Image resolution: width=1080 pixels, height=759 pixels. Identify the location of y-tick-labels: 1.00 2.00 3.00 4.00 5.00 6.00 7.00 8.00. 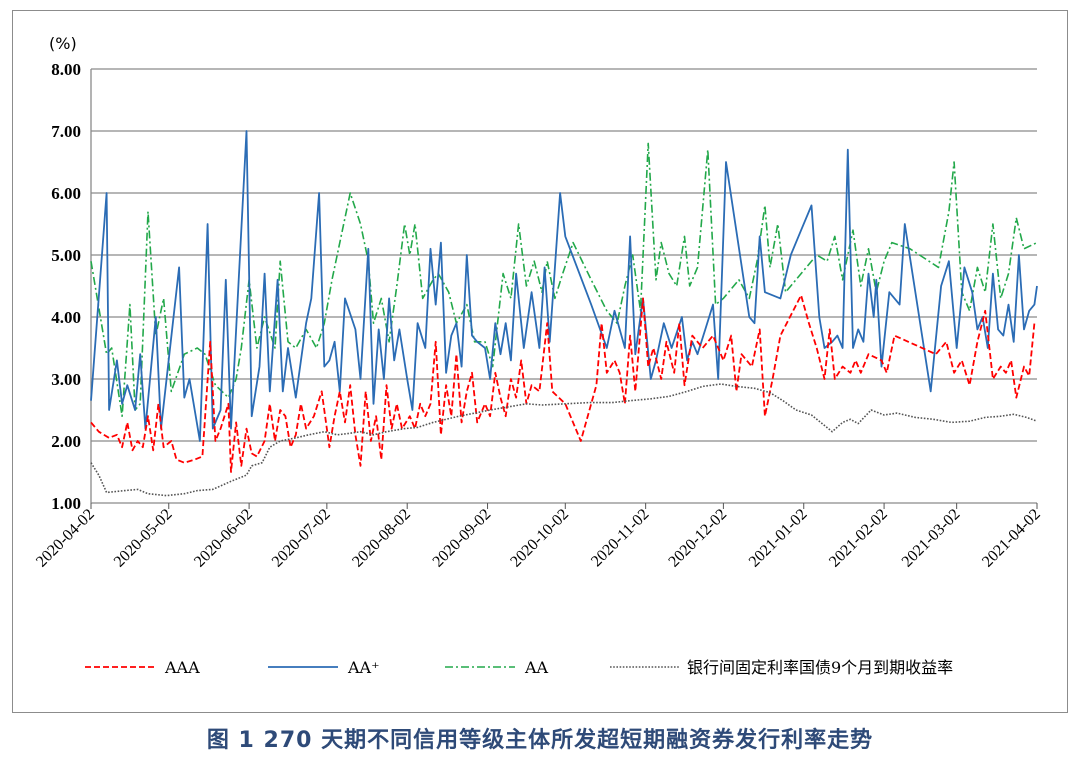
(66, 286).